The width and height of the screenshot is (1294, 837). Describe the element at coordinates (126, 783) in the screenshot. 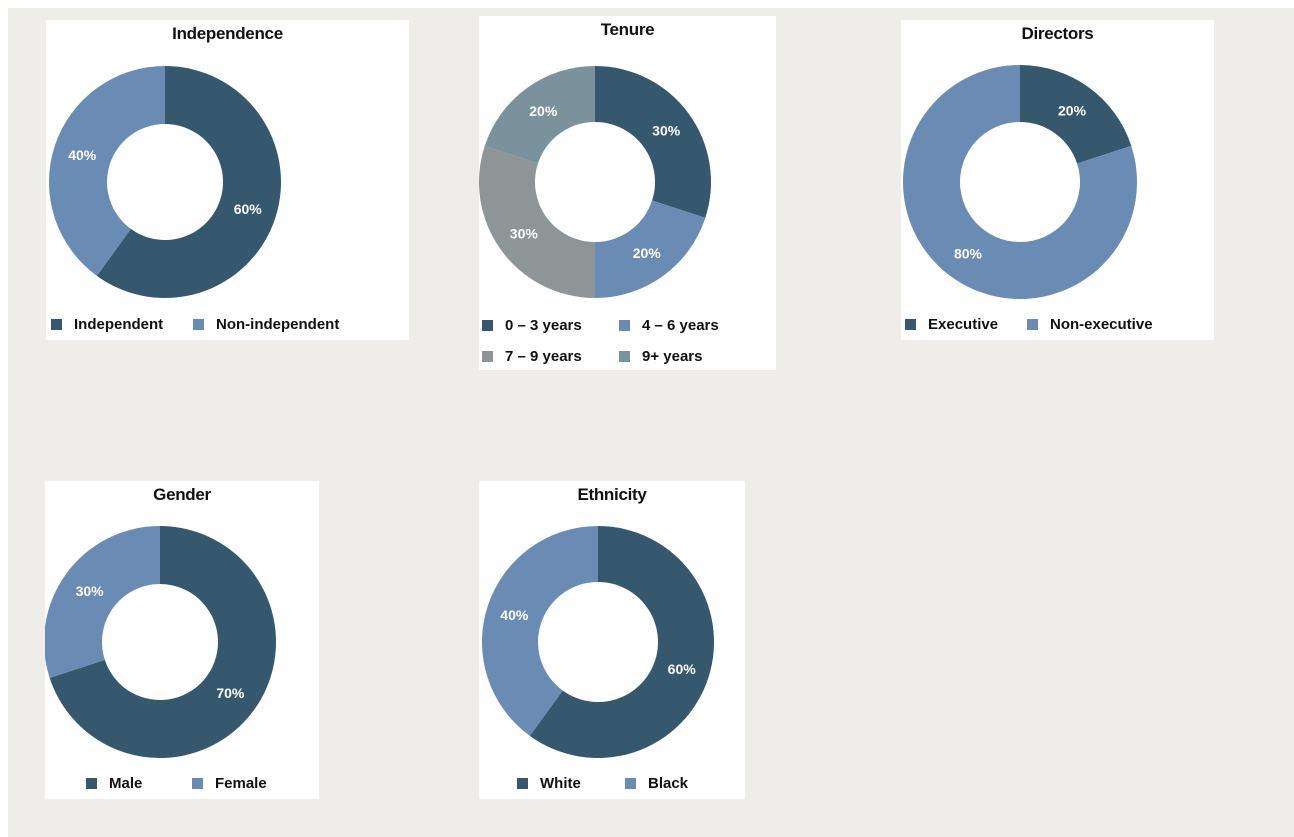

I see `legend-label: Male` at that location.